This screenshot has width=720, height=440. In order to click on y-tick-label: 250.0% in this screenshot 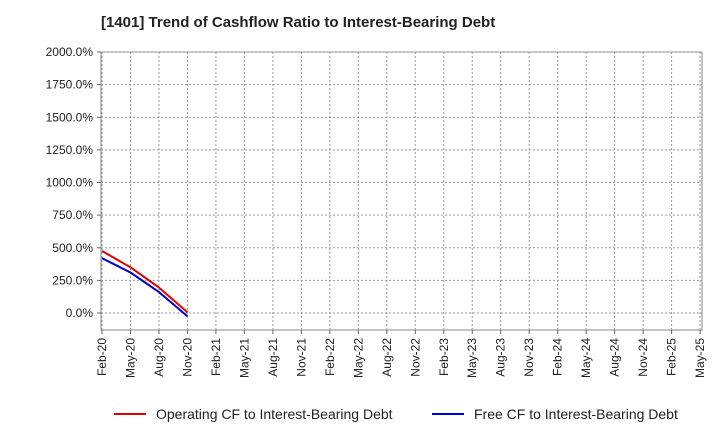, I will do `click(72, 280)`.